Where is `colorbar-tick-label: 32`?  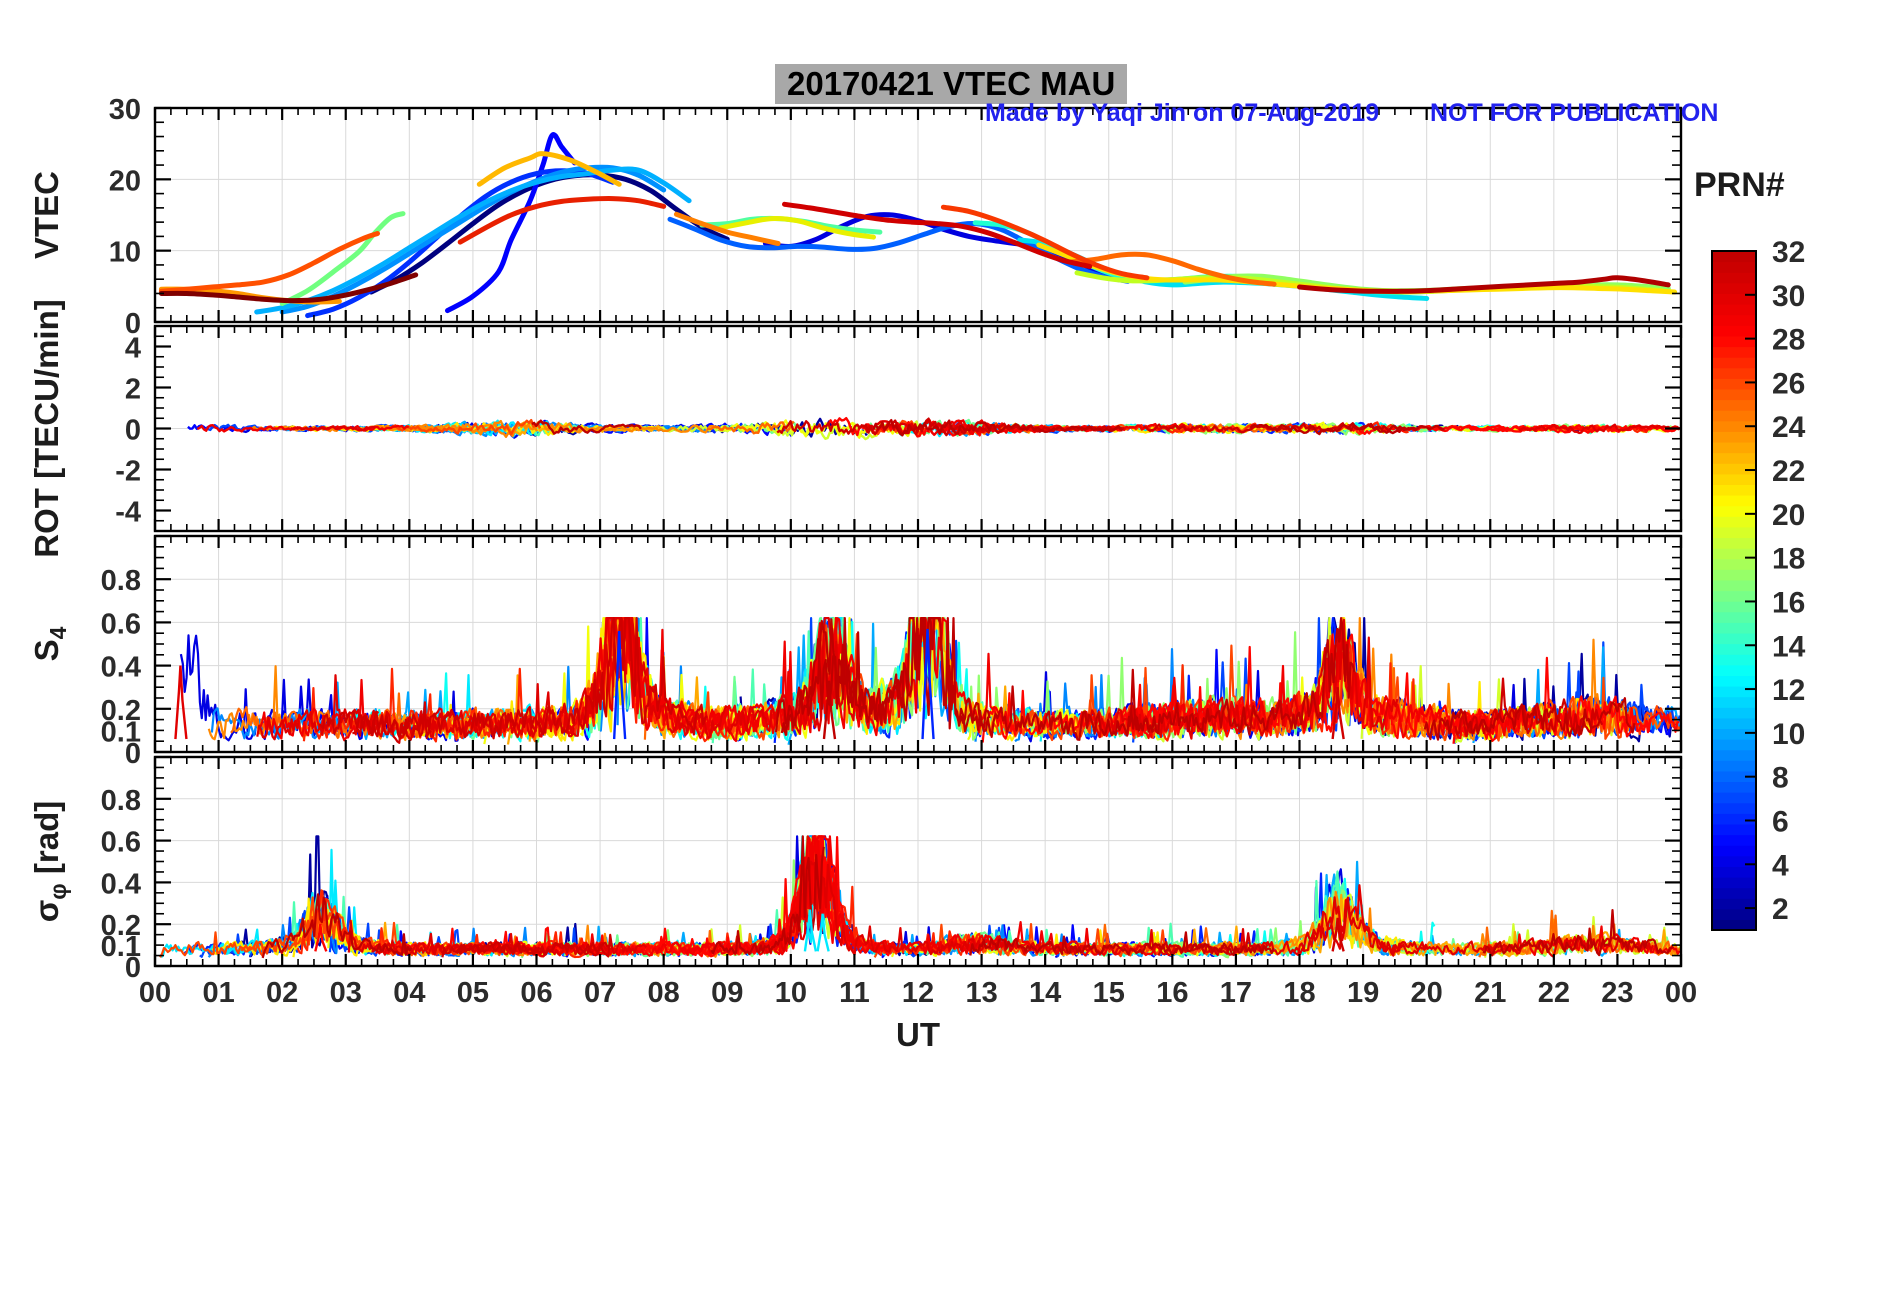 colorbar-tick-label: 32 is located at coordinates (1788, 252).